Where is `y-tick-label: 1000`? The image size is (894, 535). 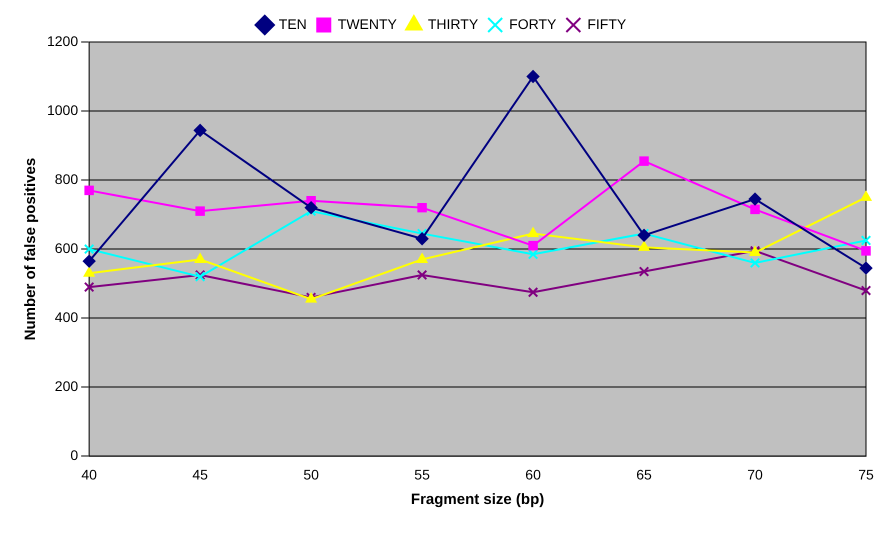
y-tick-label: 1000 is located at coordinates (62, 110).